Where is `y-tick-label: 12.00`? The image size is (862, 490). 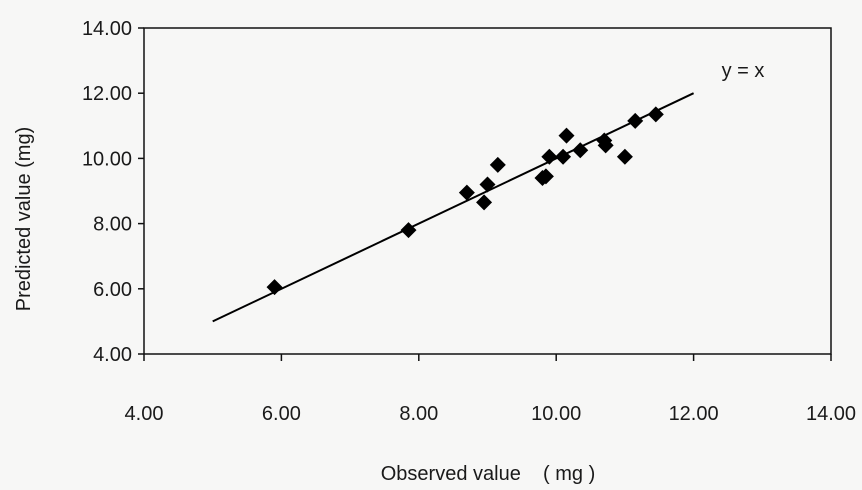 y-tick-label: 12.00 is located at coordinates (107, 94).